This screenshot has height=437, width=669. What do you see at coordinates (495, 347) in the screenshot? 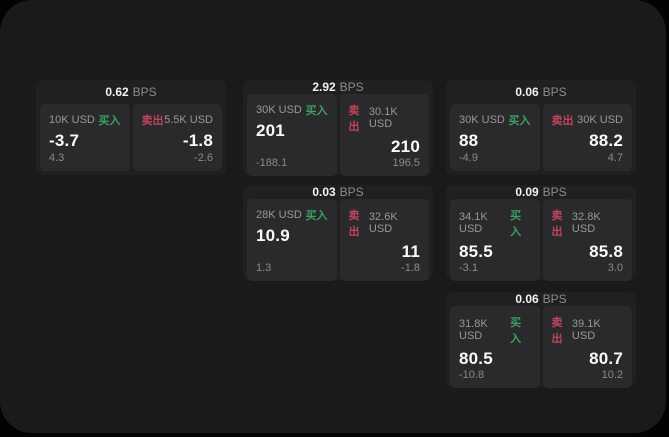
I see `buy-panel: 31.8K USD 买入 80.5 -10.8` at bounding box center [495, 347].